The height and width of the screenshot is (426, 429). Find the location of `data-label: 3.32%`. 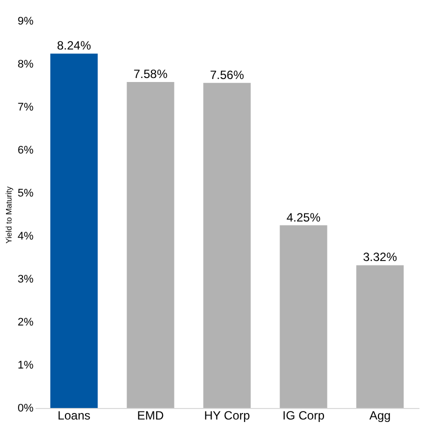

data-label: 3.32% is located at coordinates (380, 257).